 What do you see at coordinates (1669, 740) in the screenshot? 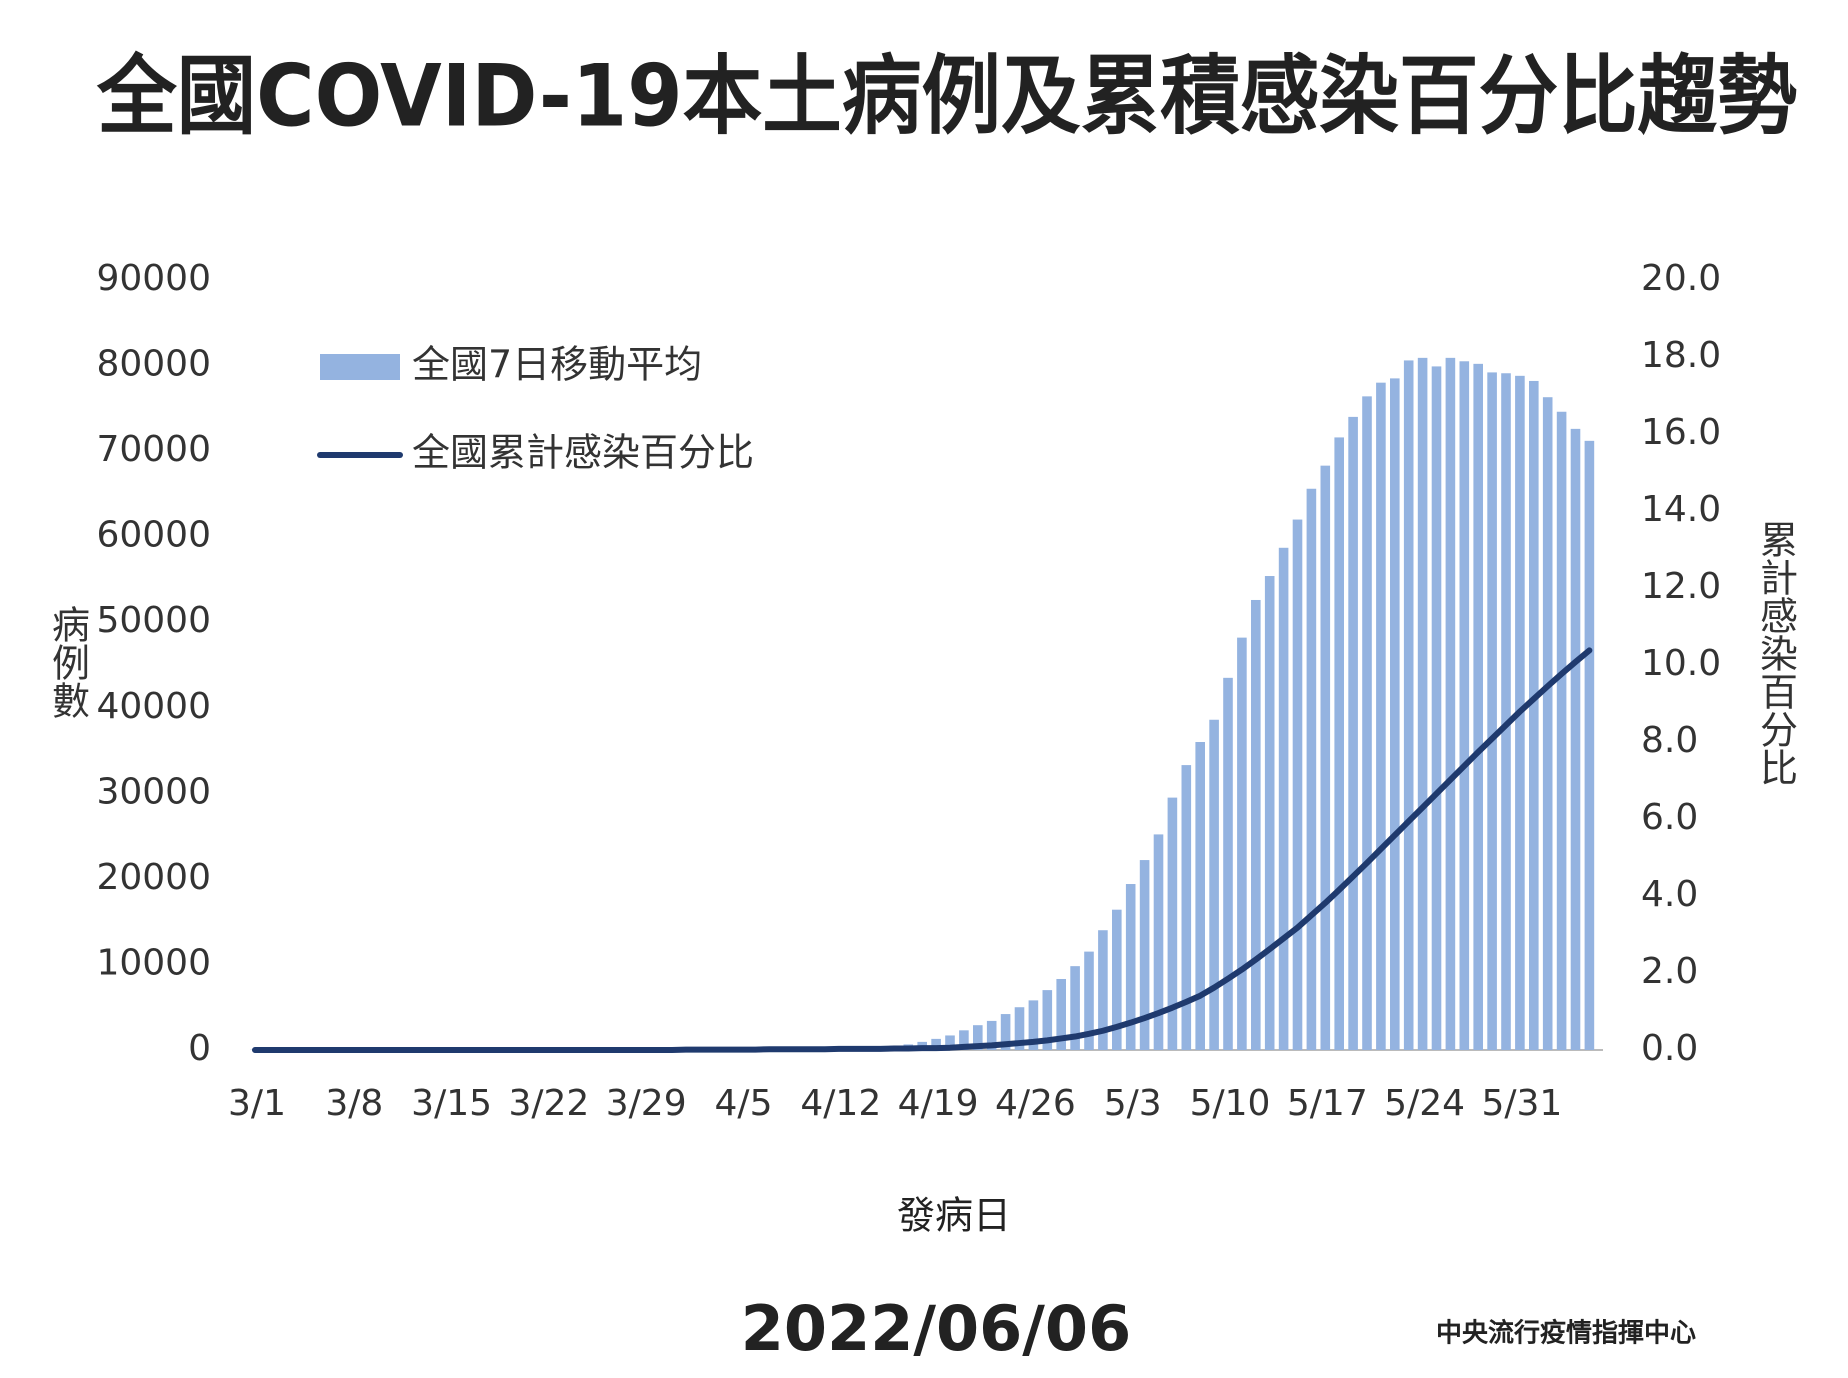
I see `y2-tick-label: 8.0` at bounding box center [1669, 740].